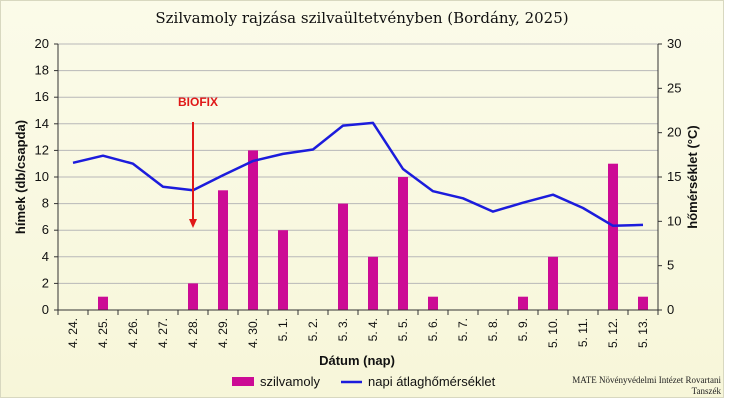 The height and width of the screenshot is (404, 730). I want to click on biofix-label: BIOFIX, so click(198, 102).